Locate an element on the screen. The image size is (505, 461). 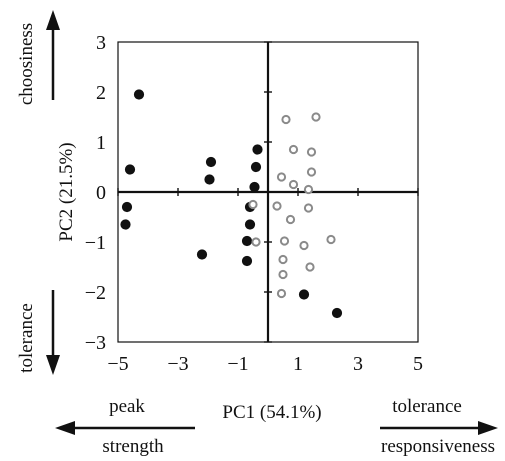
x-right-bottom-direction-label: responsiveness is located at coordinates (438, 446).